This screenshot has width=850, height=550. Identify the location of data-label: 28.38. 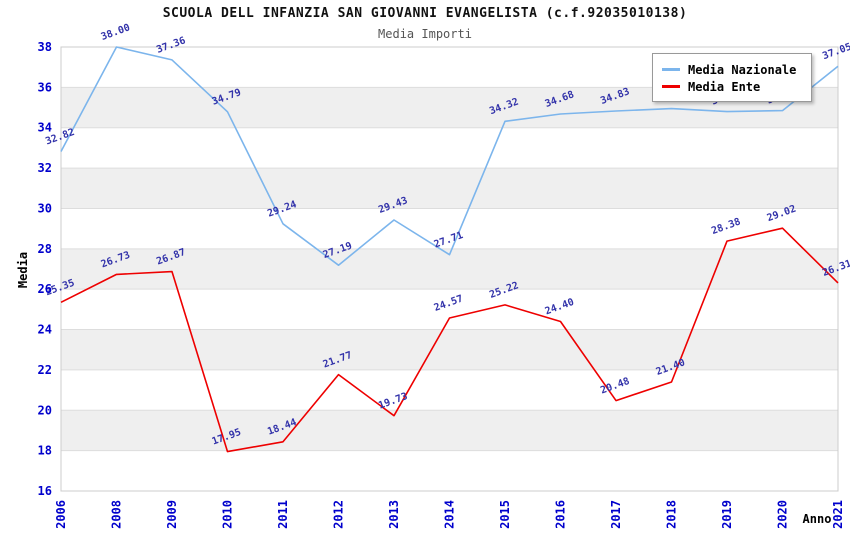
(726, 226).